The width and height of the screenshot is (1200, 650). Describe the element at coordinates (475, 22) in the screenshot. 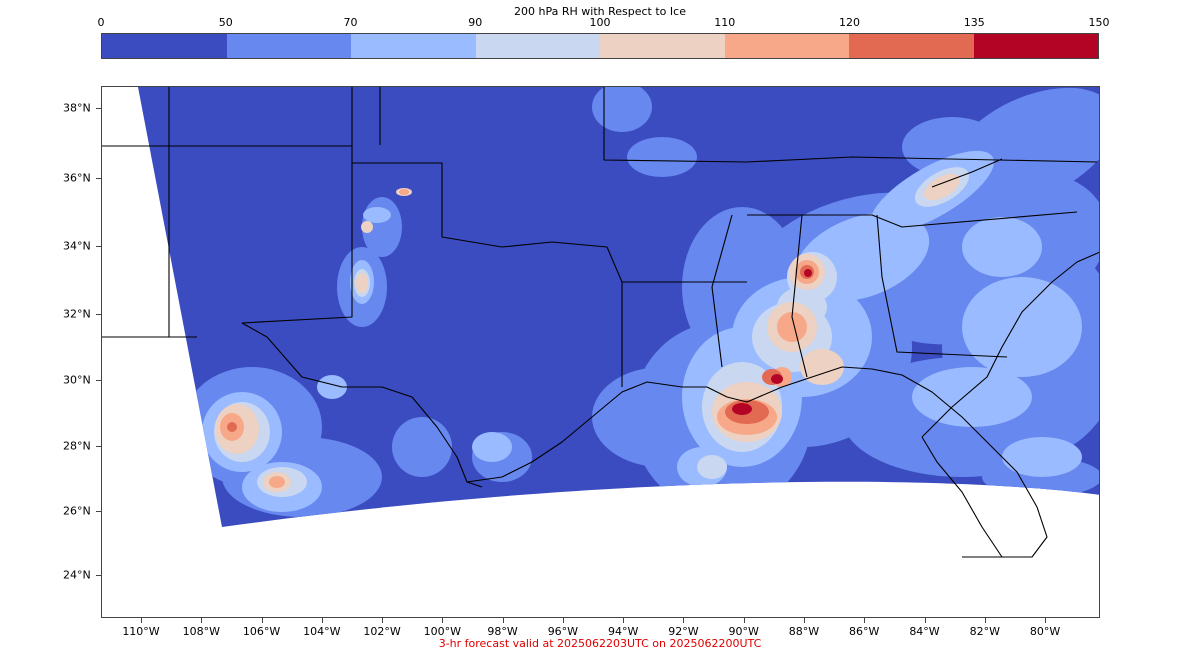

I see `colorbar-tick-label: 90` at that location.